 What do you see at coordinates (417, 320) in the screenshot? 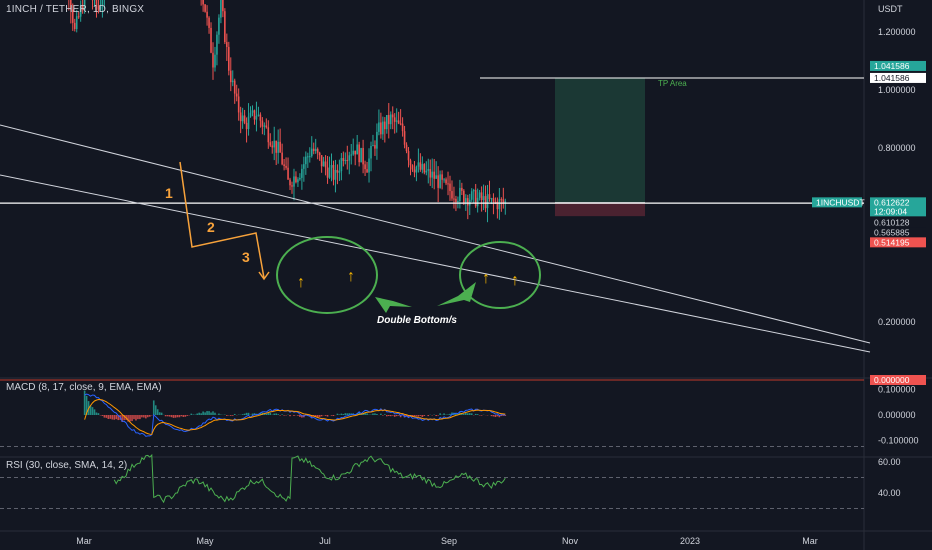
I see `double-bottom-label: Double Bottom/s` at bounding box center [417, 320].